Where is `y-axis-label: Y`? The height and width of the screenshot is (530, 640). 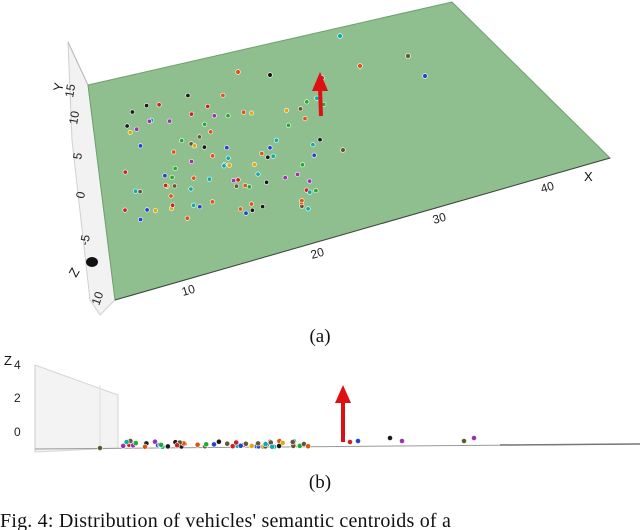 y-axis-label: Y is located at coordinates (58, 86).